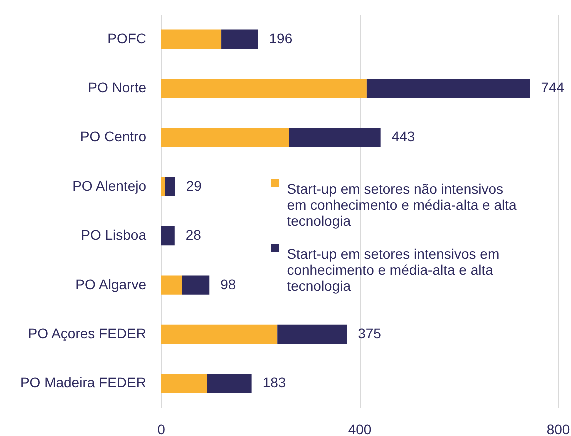 The image size is (571, 436). I want to click on total-label: 375, so click(370, 333).